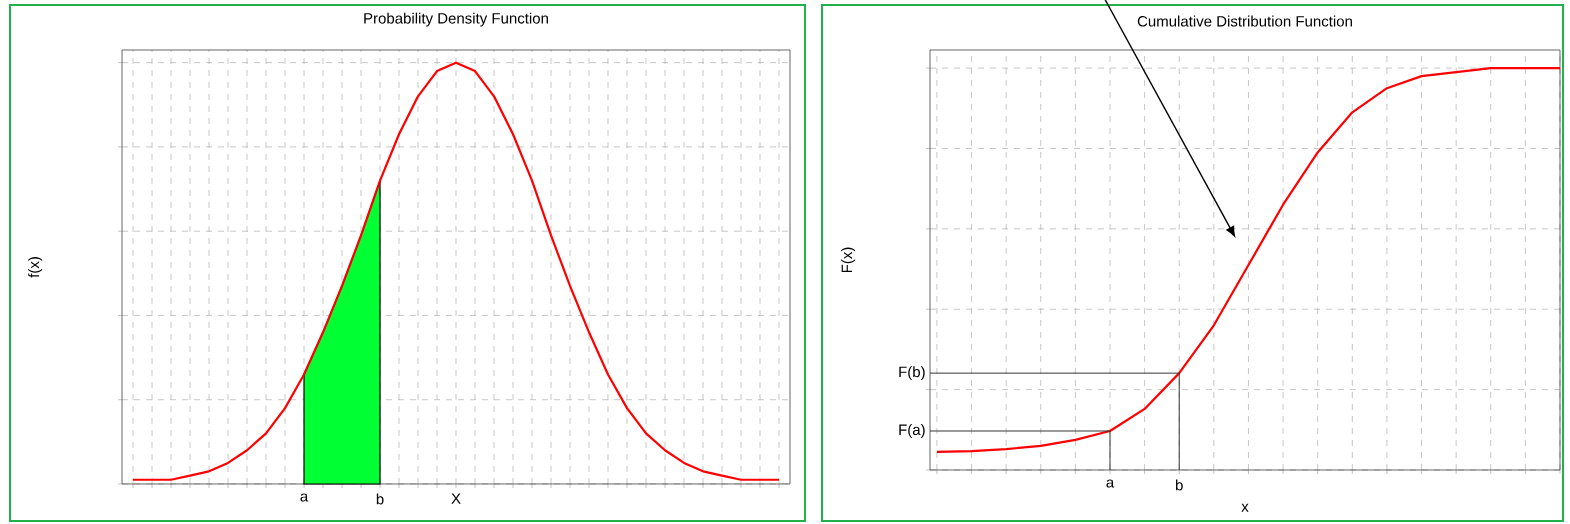 This screenshot has width=1570, height=524. Describe the element at coordinates (35, 267) in the screenshot. I see `y-axis-title: f(x)` at that location.